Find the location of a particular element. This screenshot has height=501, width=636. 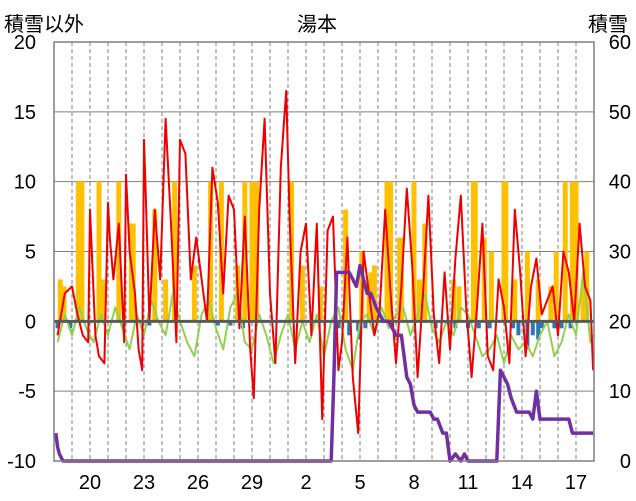

right-tick-label: 30 is located at coordinates (620, 253).